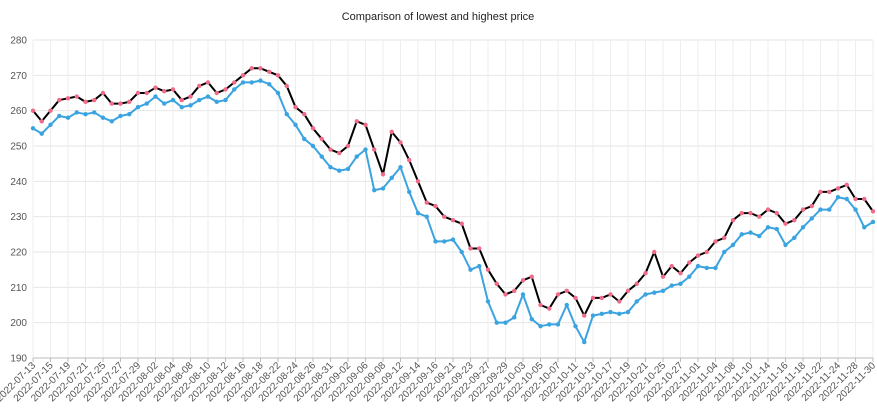 The height and width of the screenshot is (412, 877). Describe the element at coordinates (18, 323) in the screenshot. I see `y-tick-label: 200` at that location.